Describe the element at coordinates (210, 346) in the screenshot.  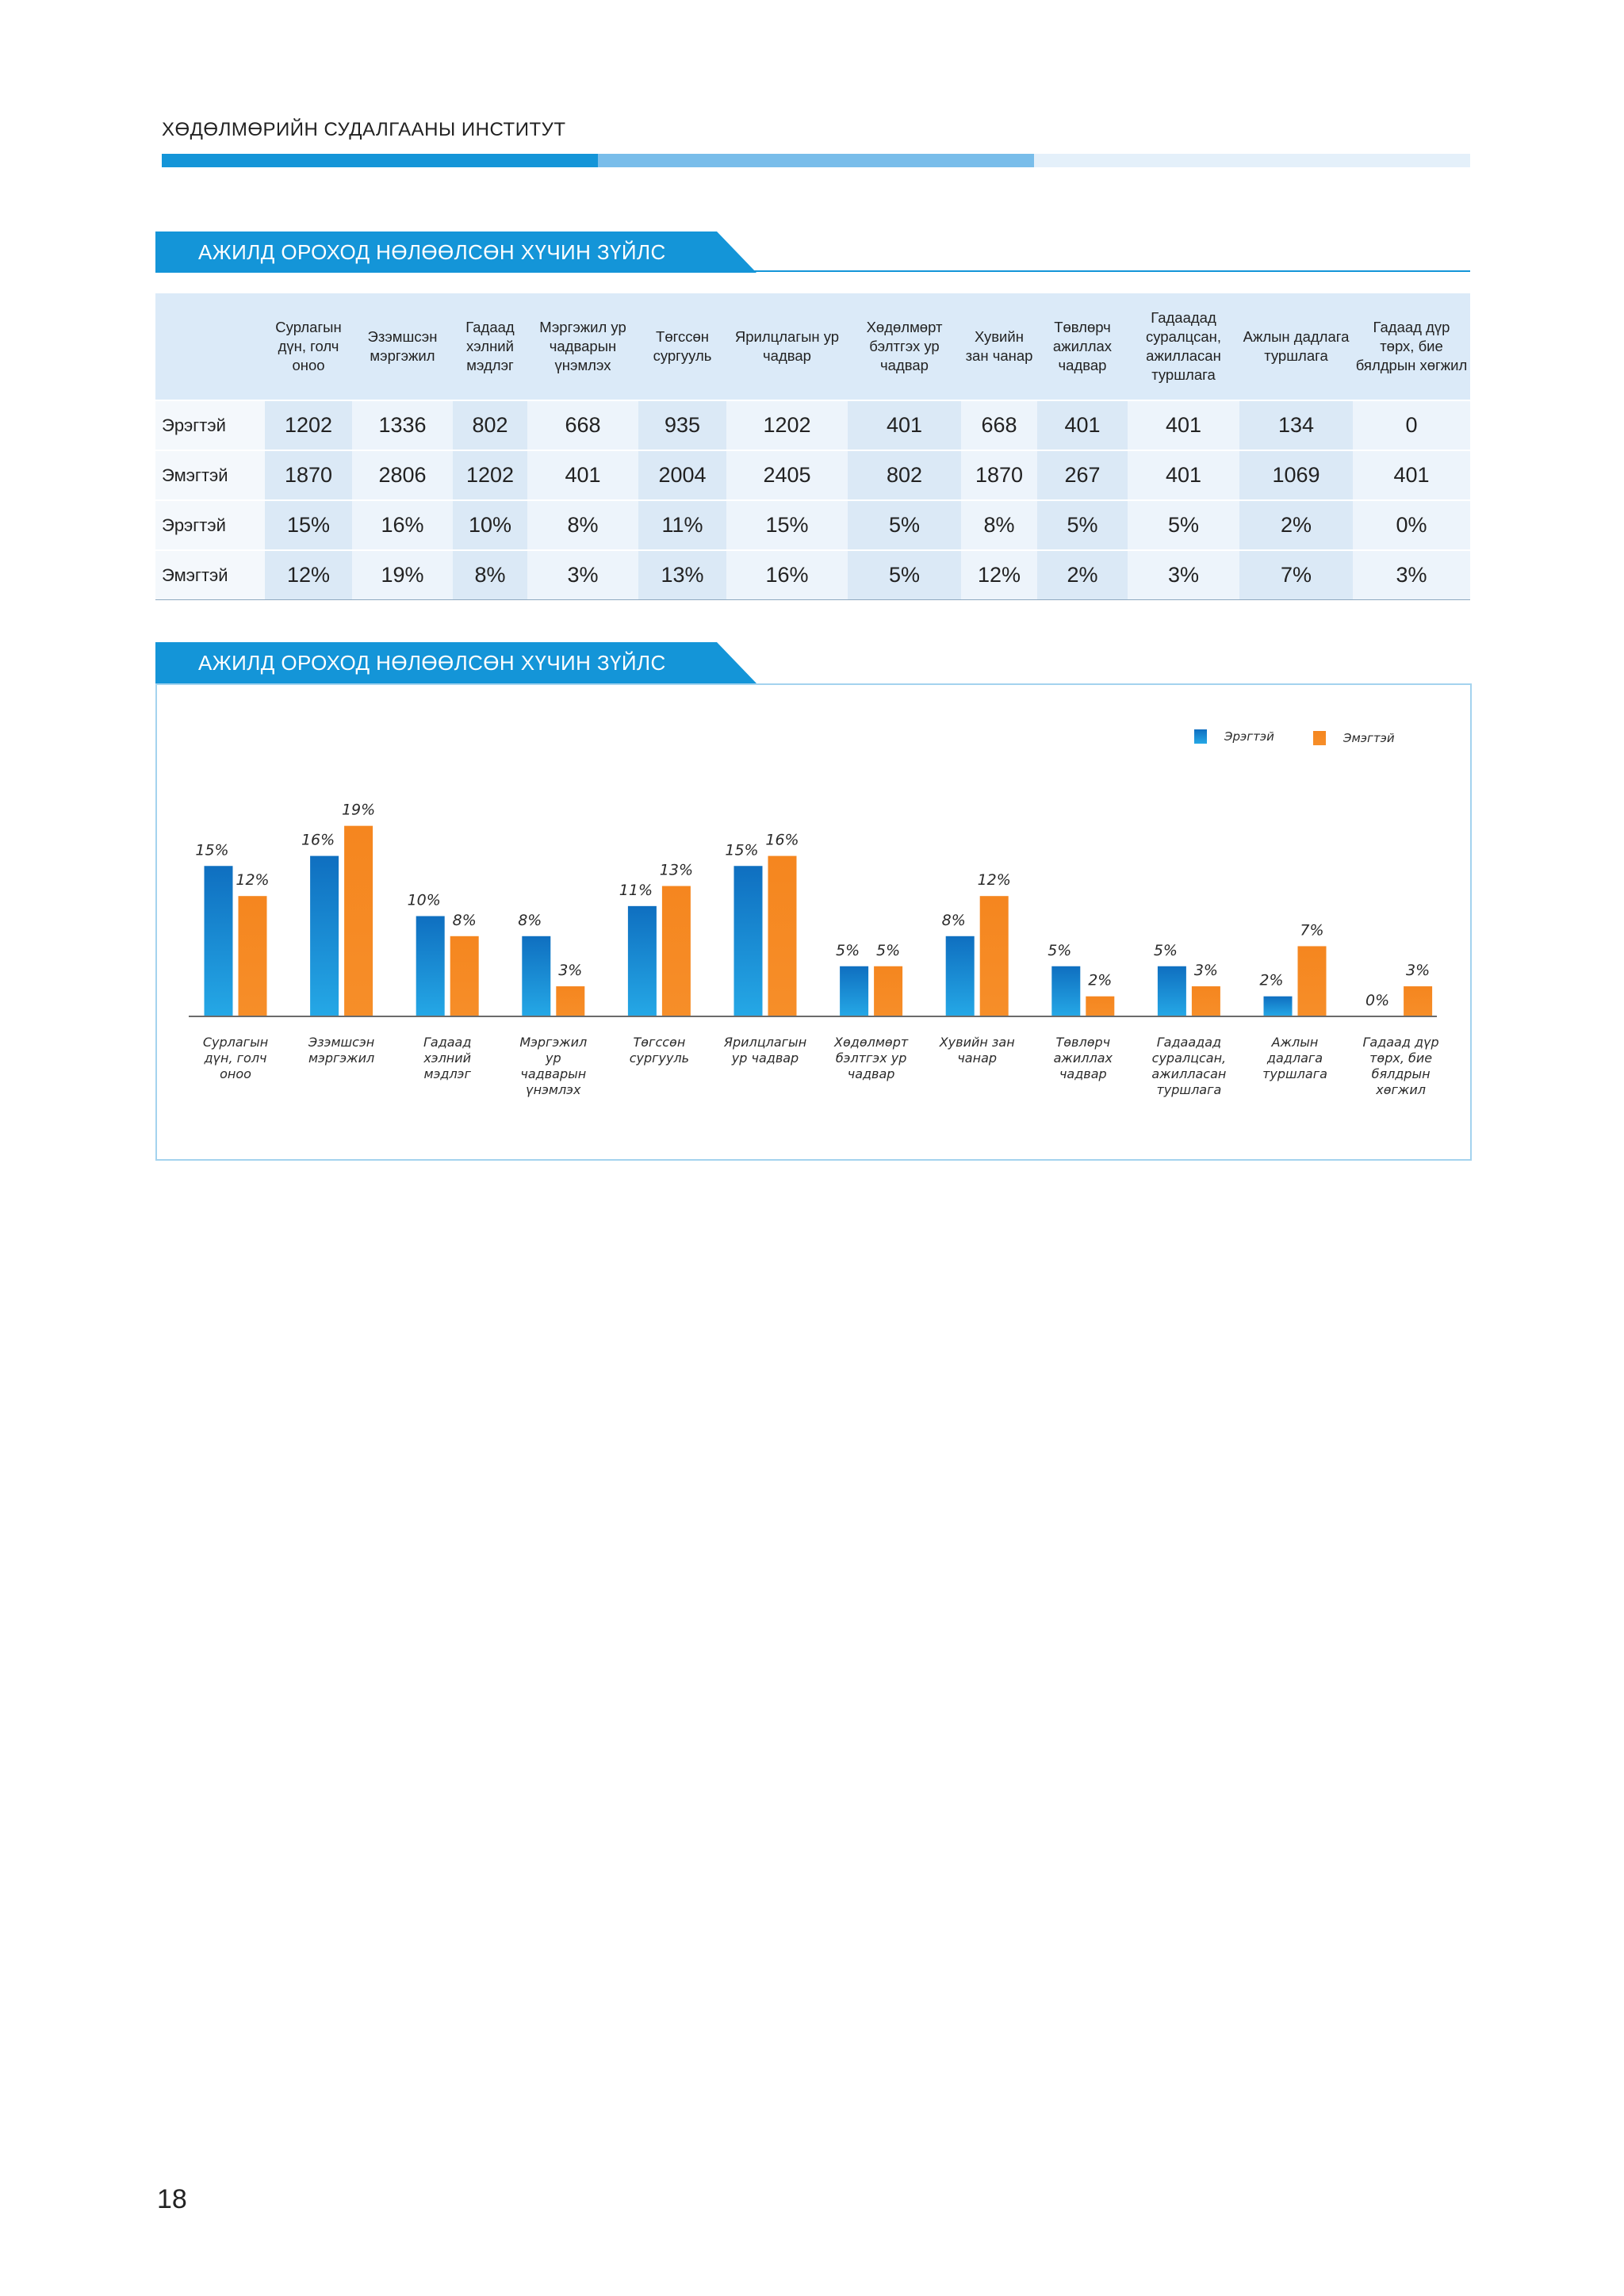
I see `table-corner-header` at that location.